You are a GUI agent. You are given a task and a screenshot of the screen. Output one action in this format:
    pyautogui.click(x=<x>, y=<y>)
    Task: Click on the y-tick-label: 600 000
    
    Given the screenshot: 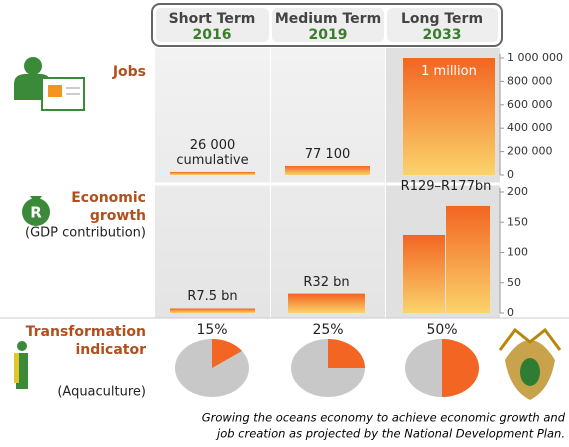 What is the action you would take?
    pyautogui.click(x=530, y=104)
    